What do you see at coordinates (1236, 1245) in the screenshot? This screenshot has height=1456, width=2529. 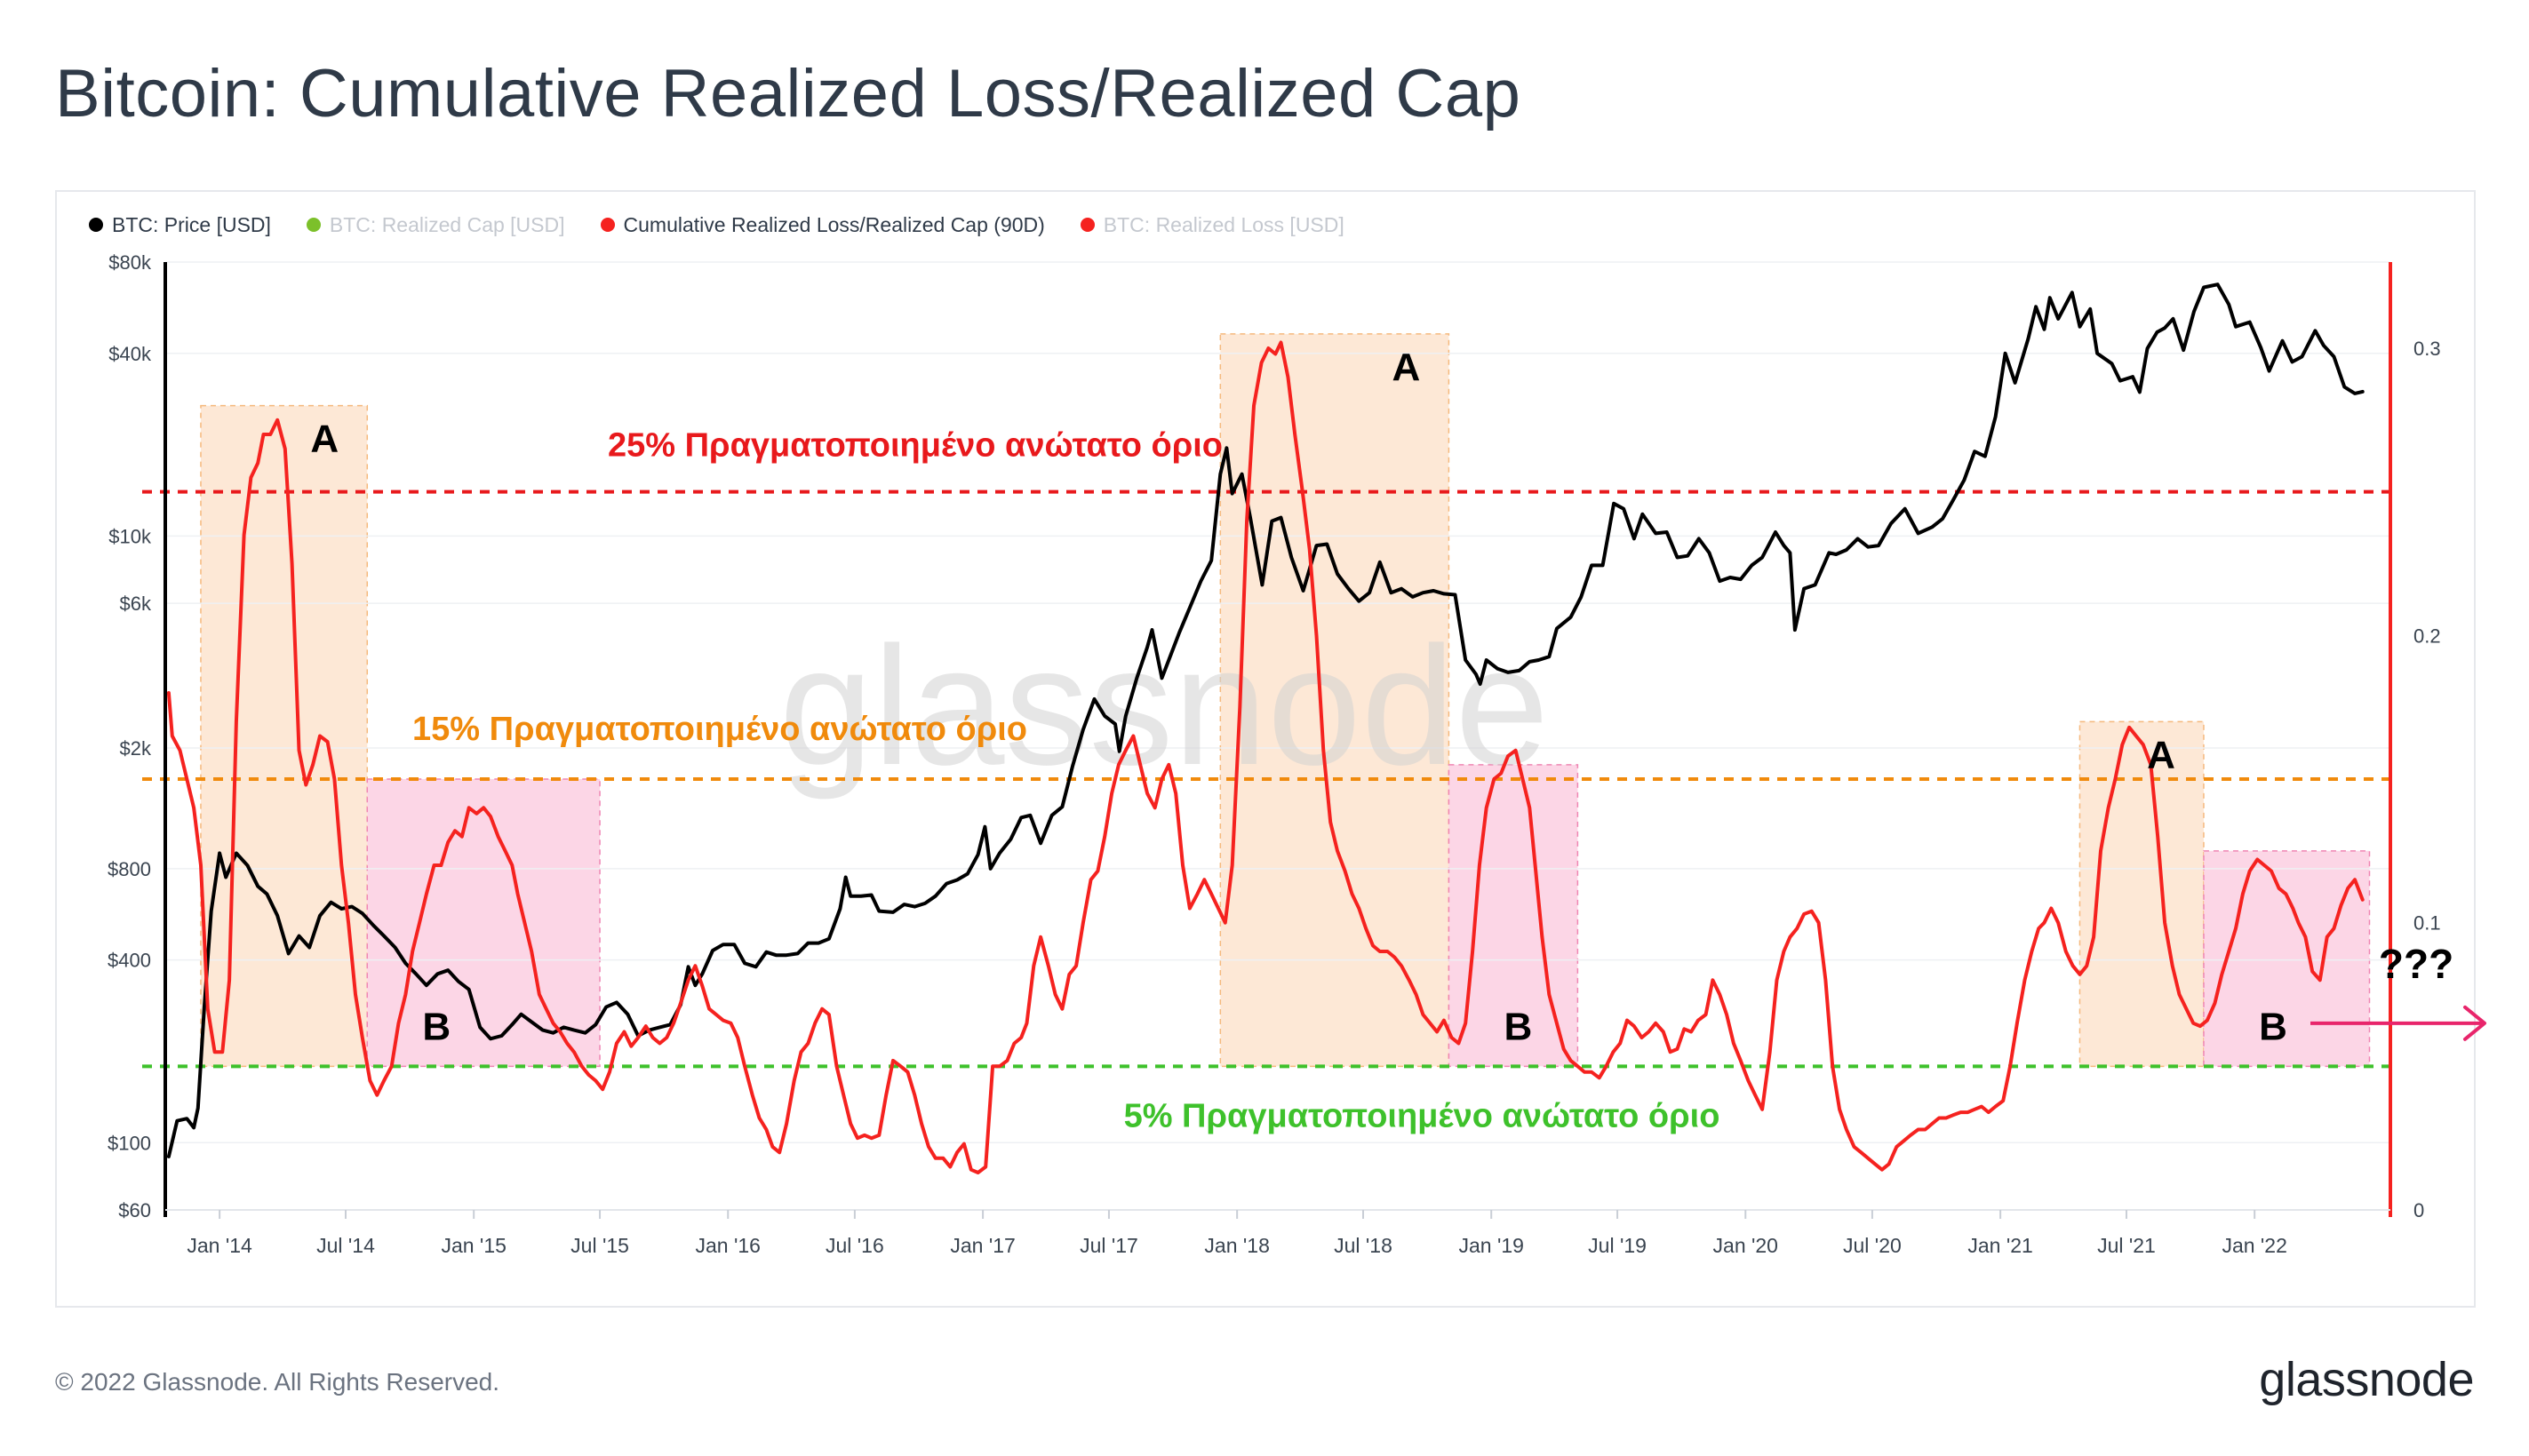 I see `x-tick-label-8: Jan '18` at bounding box center [1236, 1245].